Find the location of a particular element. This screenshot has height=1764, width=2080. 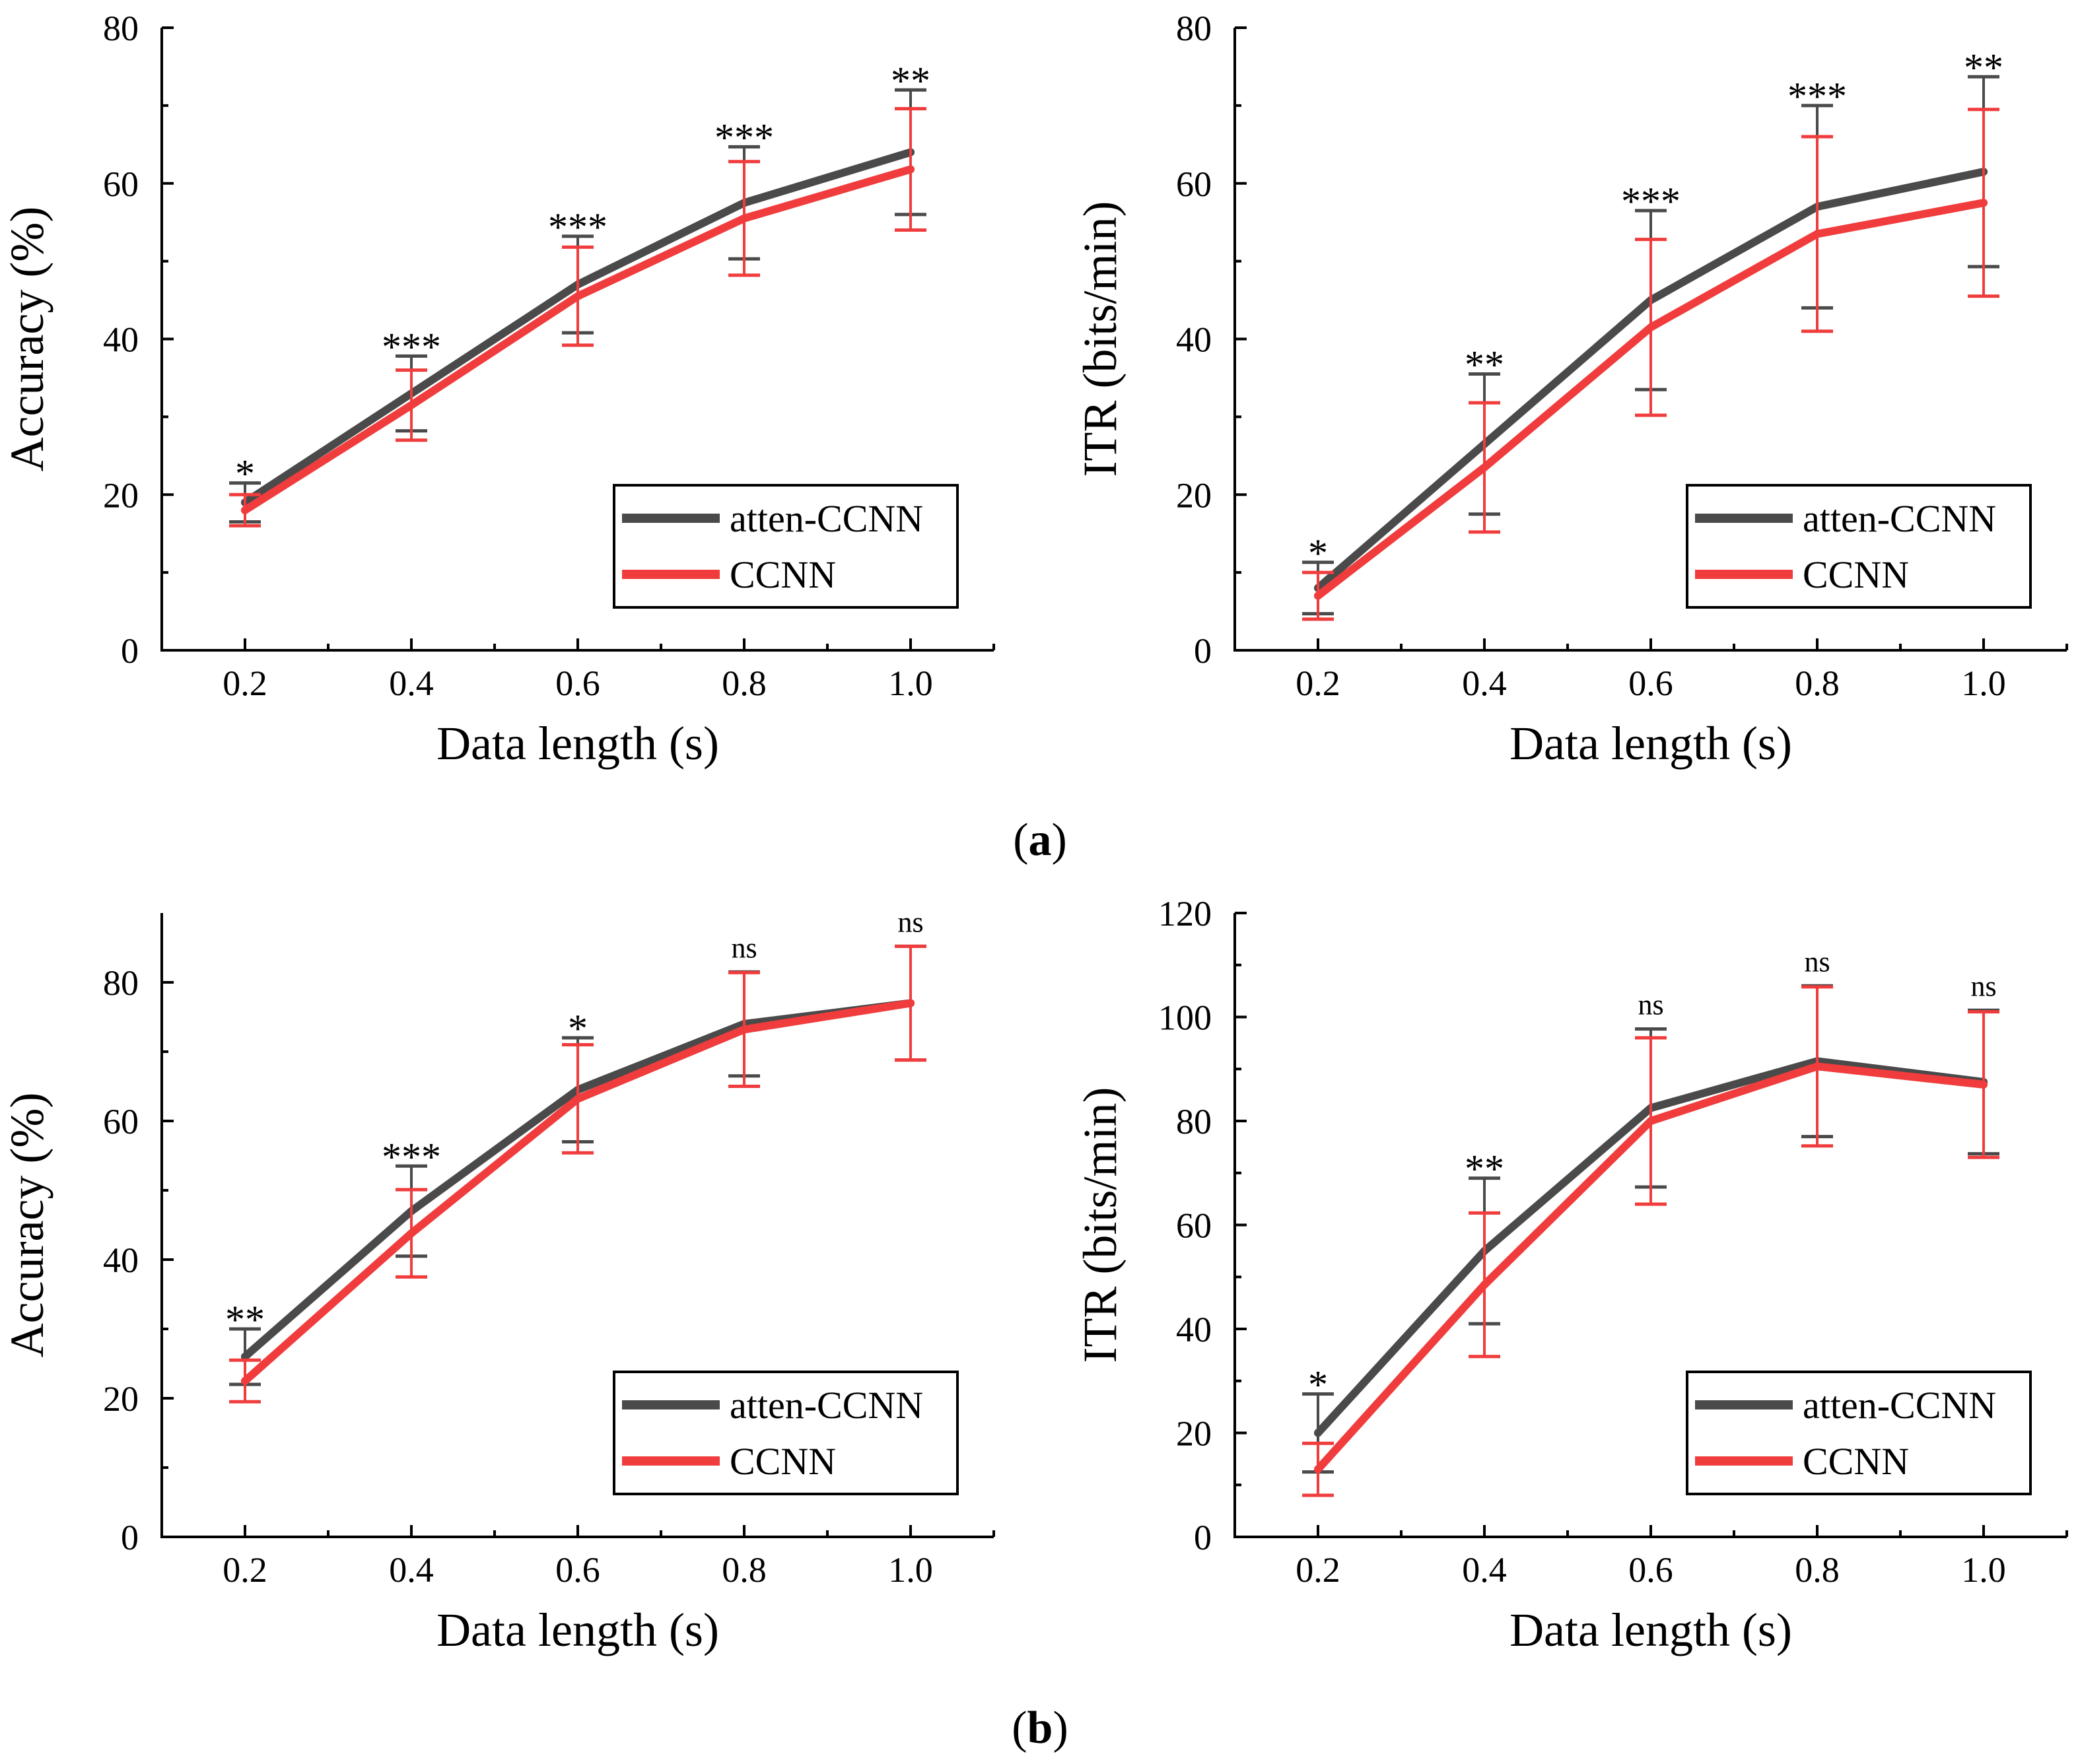

y-axis-label: ITR (bits/min) is located at coordinates (1100, 1225).